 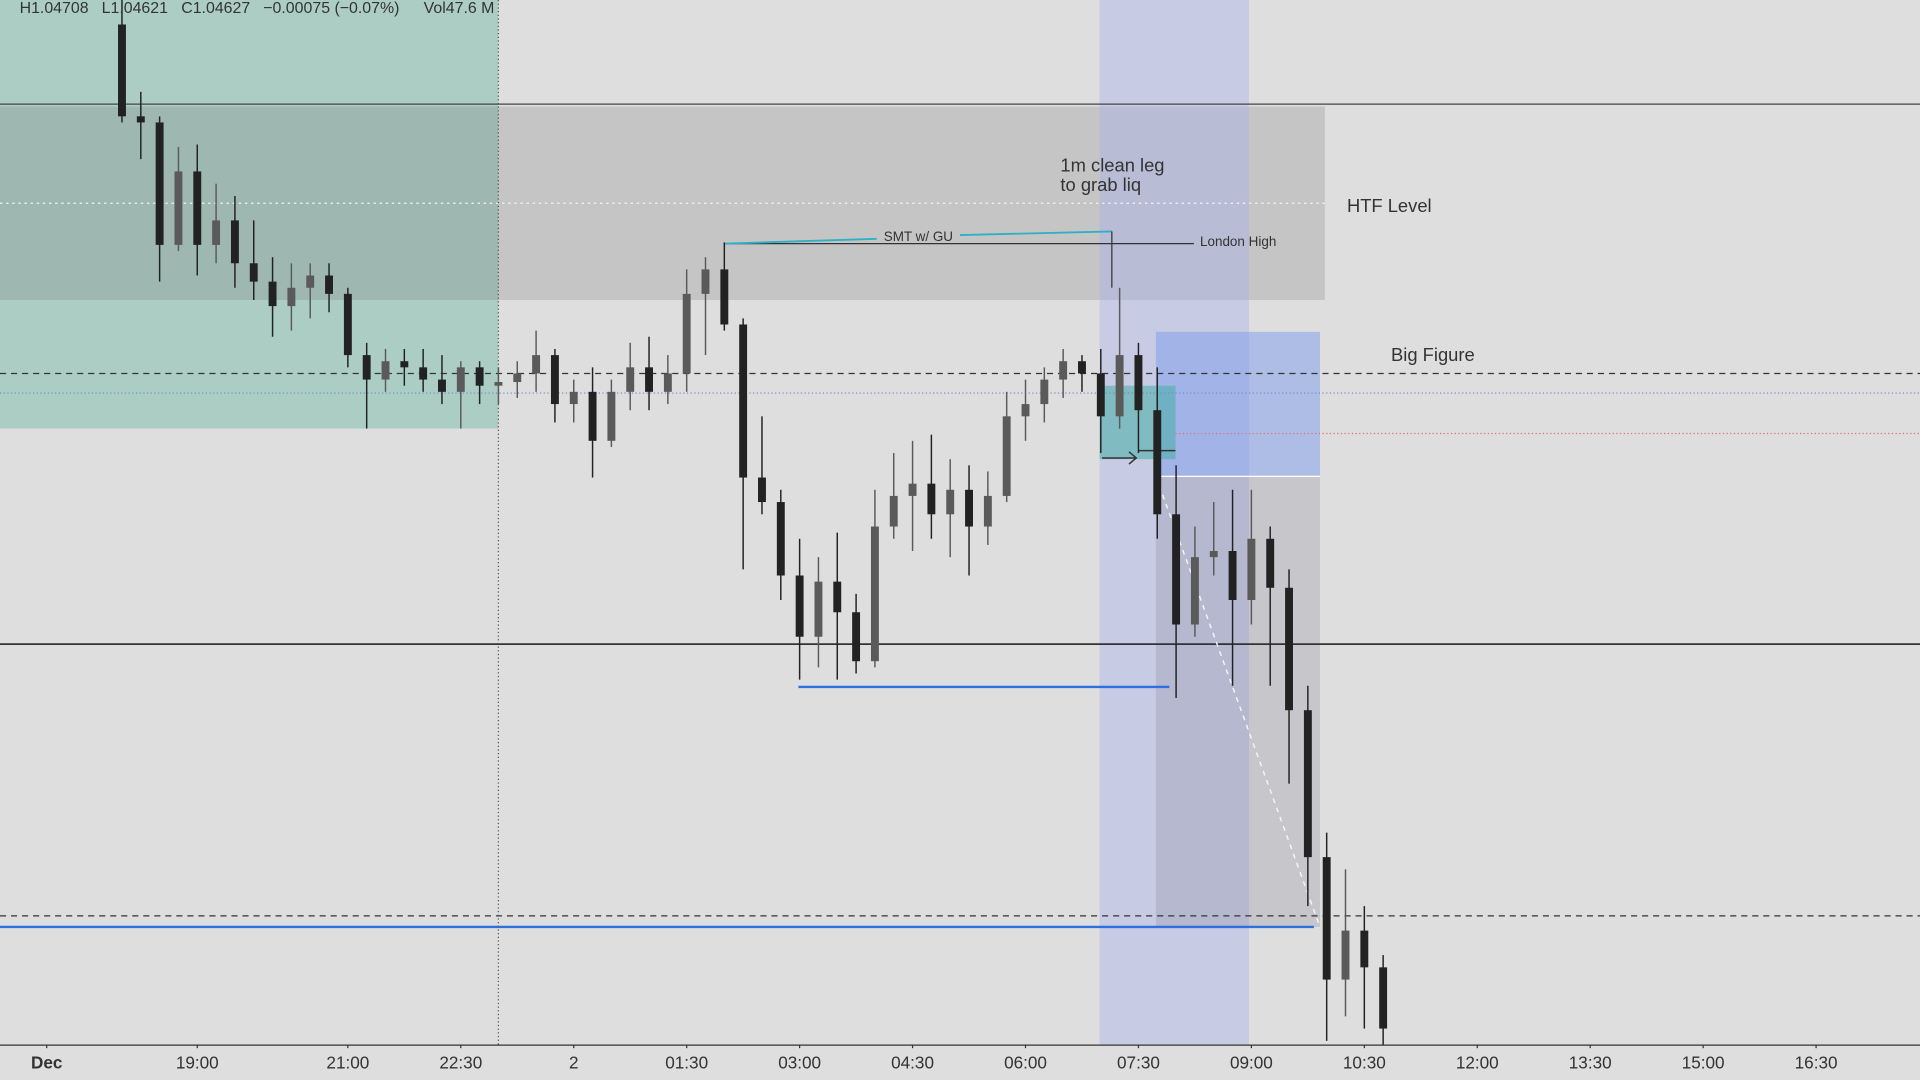 What do you see at coordinates (1251, 1063) in the screenshot?
I see `x-tick-label: 09:00` at bounding box center [1251, 1063].